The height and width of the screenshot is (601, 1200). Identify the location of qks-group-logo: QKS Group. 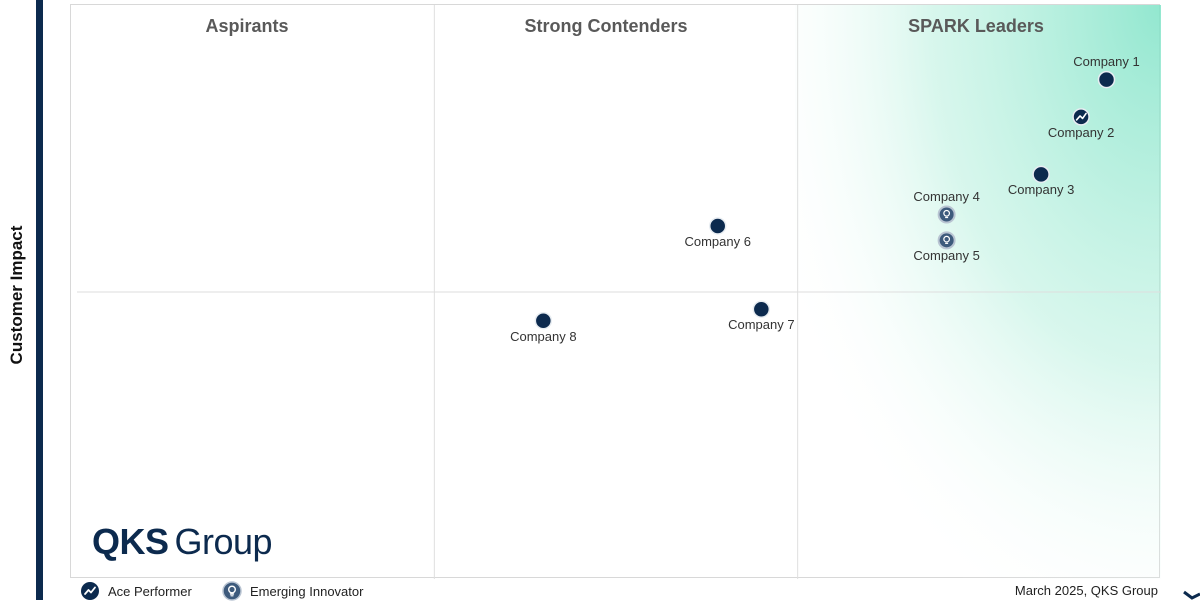
(182, 542).